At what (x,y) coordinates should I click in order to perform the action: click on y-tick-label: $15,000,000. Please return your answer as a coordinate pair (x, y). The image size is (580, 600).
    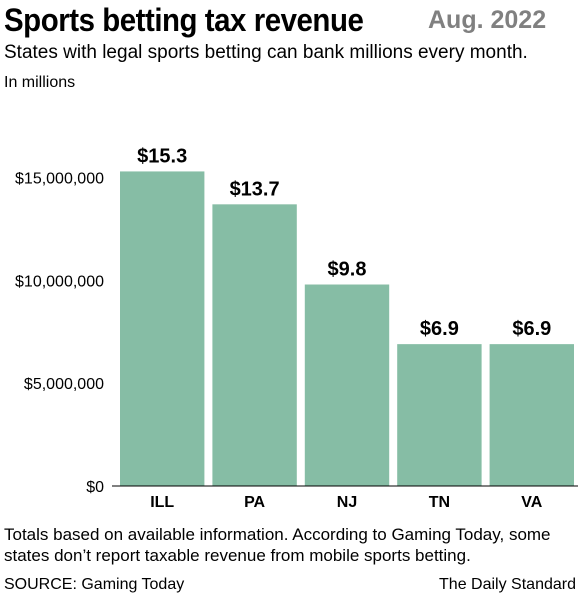
    Looking at the image, I should click on (59, 179).